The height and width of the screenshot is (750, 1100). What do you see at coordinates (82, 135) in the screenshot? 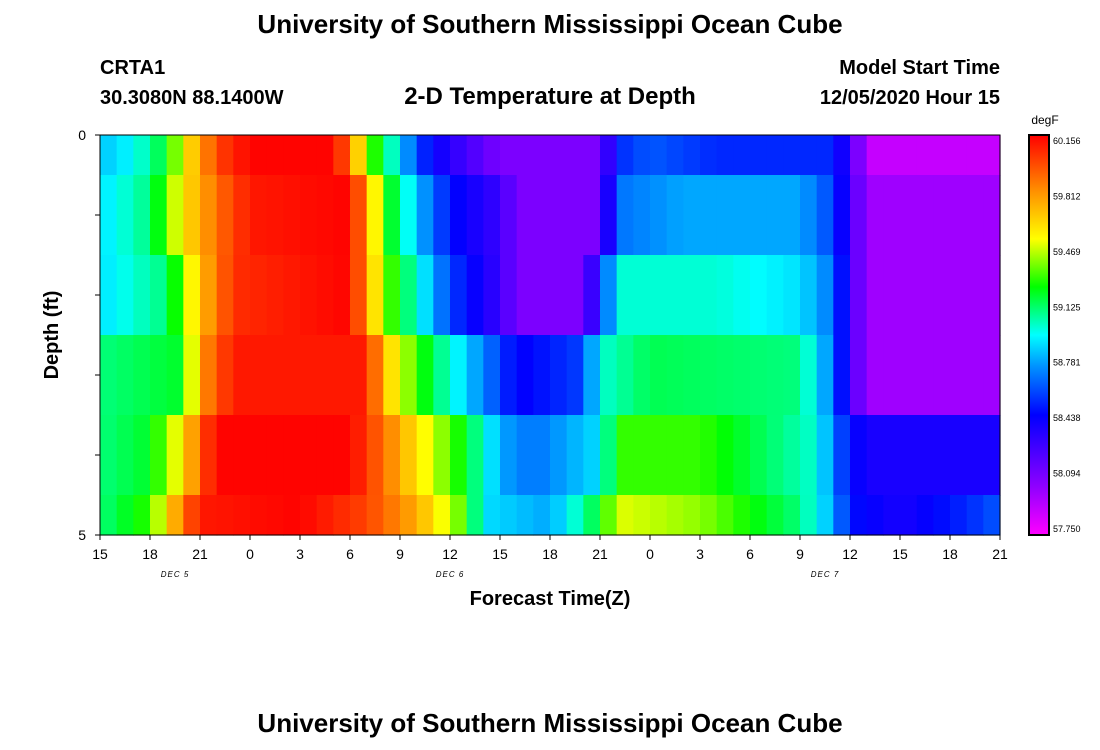
I see `y-tick-label: 0` at bounding box center [82, 135].